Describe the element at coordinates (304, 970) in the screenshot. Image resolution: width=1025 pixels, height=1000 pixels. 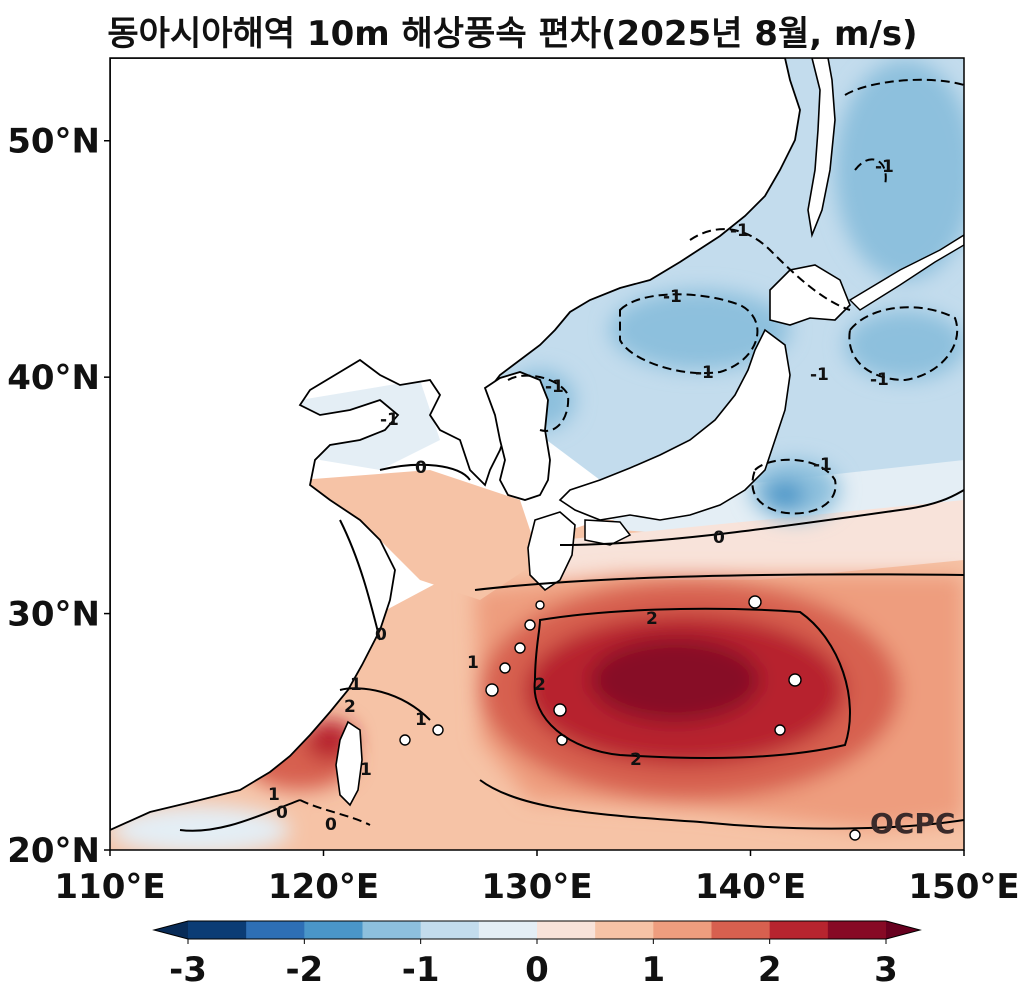
I see `colorbar-tick-label: -2` at that location.